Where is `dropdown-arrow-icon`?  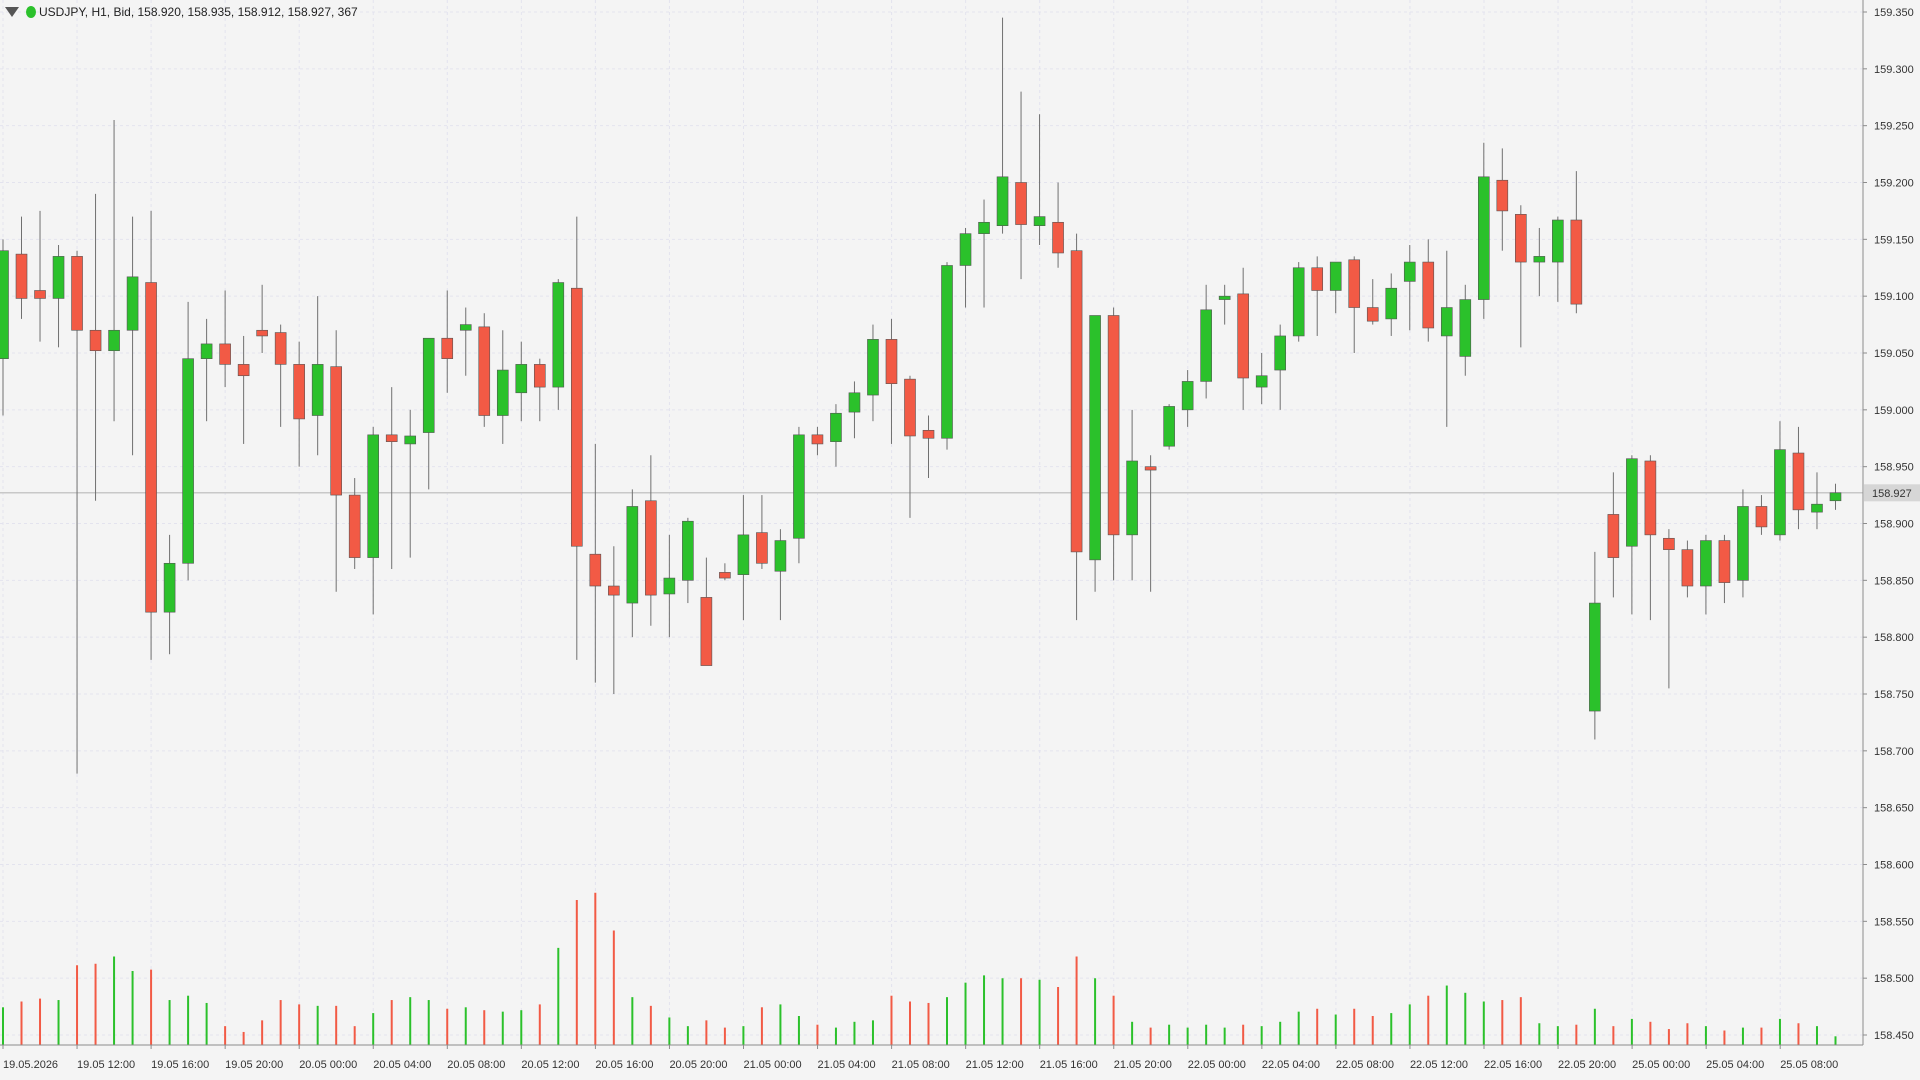
dropdown-arrow-icon is located at coordinates (12, 12).